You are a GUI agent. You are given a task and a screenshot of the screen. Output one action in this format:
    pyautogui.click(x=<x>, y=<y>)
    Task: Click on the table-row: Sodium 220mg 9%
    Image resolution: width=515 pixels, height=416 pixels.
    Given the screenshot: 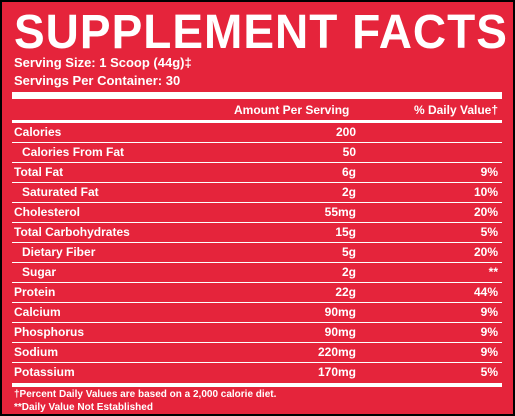 What is the action you would take?
    pyautogui.click(x=257, y=352)
    